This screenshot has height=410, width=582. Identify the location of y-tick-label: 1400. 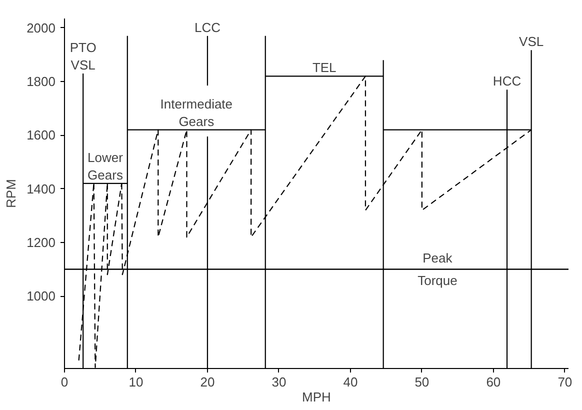
(41, 188).